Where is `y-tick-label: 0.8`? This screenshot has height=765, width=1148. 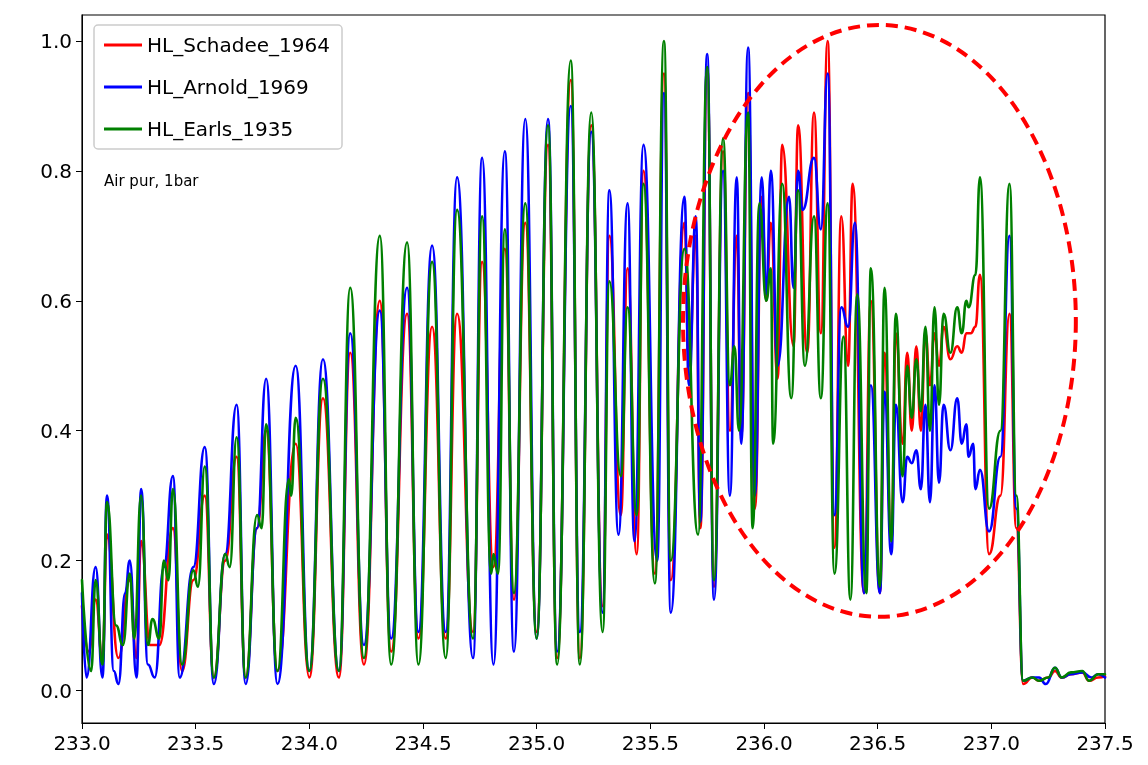 y-tick-label: 0.8 is located at coordinates (56, 170).